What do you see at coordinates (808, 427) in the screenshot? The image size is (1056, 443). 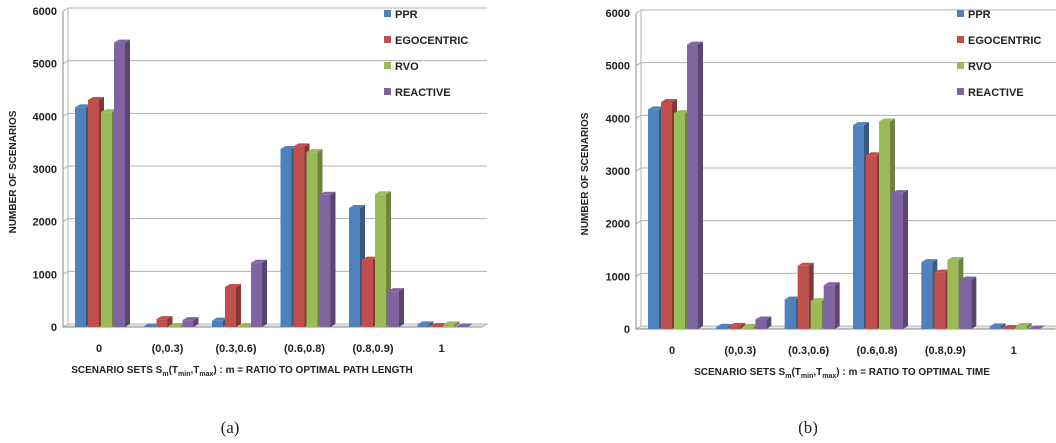 I see `panel-caption-b: (b)` at bounding box center [808, 427].